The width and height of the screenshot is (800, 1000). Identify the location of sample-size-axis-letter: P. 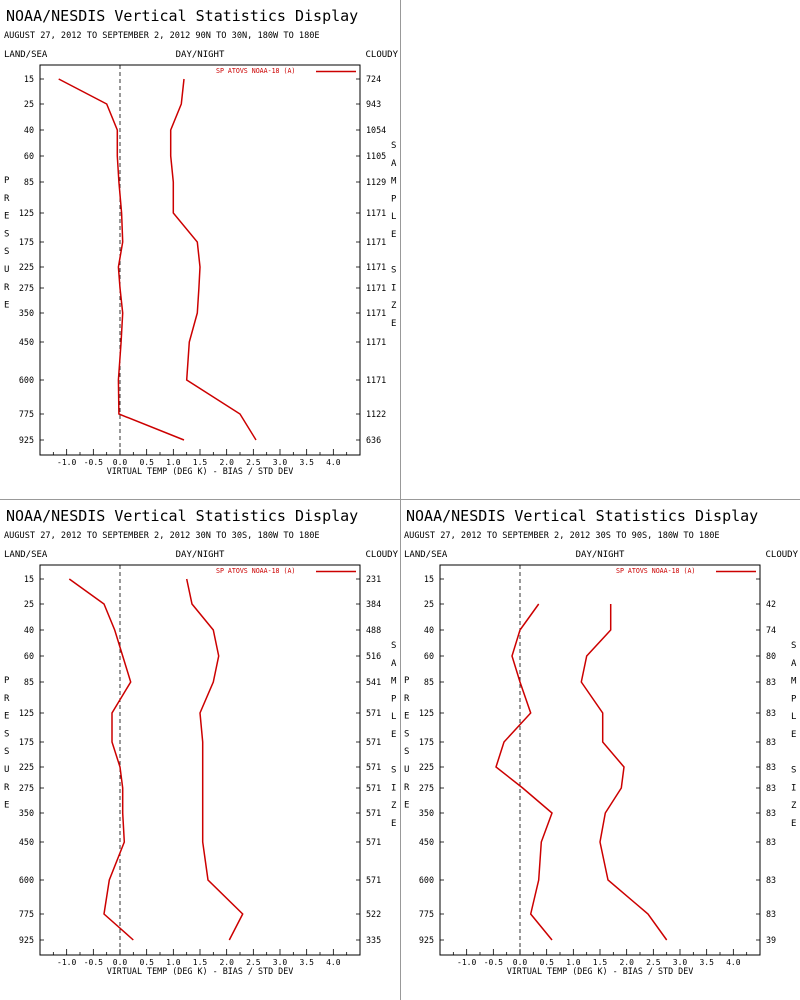
(394, 199).